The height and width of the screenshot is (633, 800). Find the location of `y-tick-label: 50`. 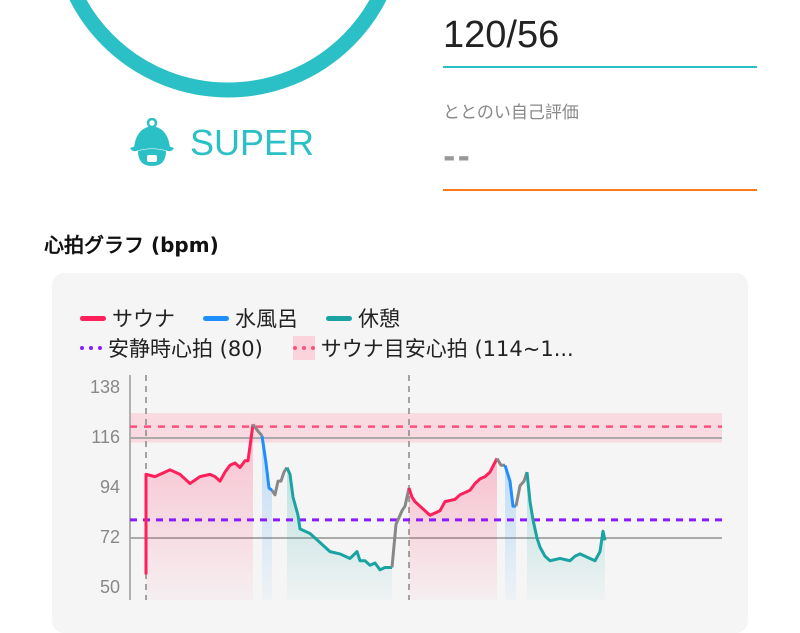

y-tick-label: 50 is located at coordinates (109, 587).